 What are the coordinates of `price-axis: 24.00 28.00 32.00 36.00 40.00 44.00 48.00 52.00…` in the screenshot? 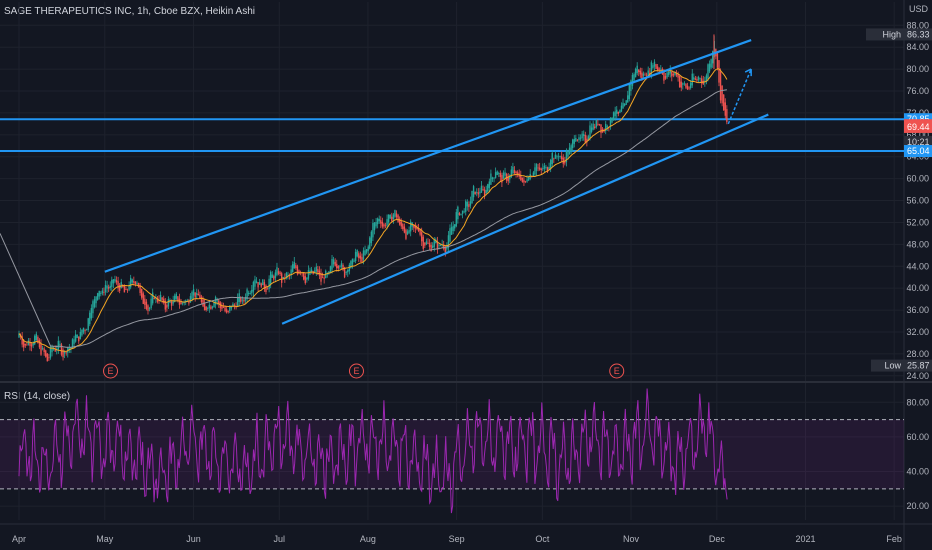 It's located at (899, 265).